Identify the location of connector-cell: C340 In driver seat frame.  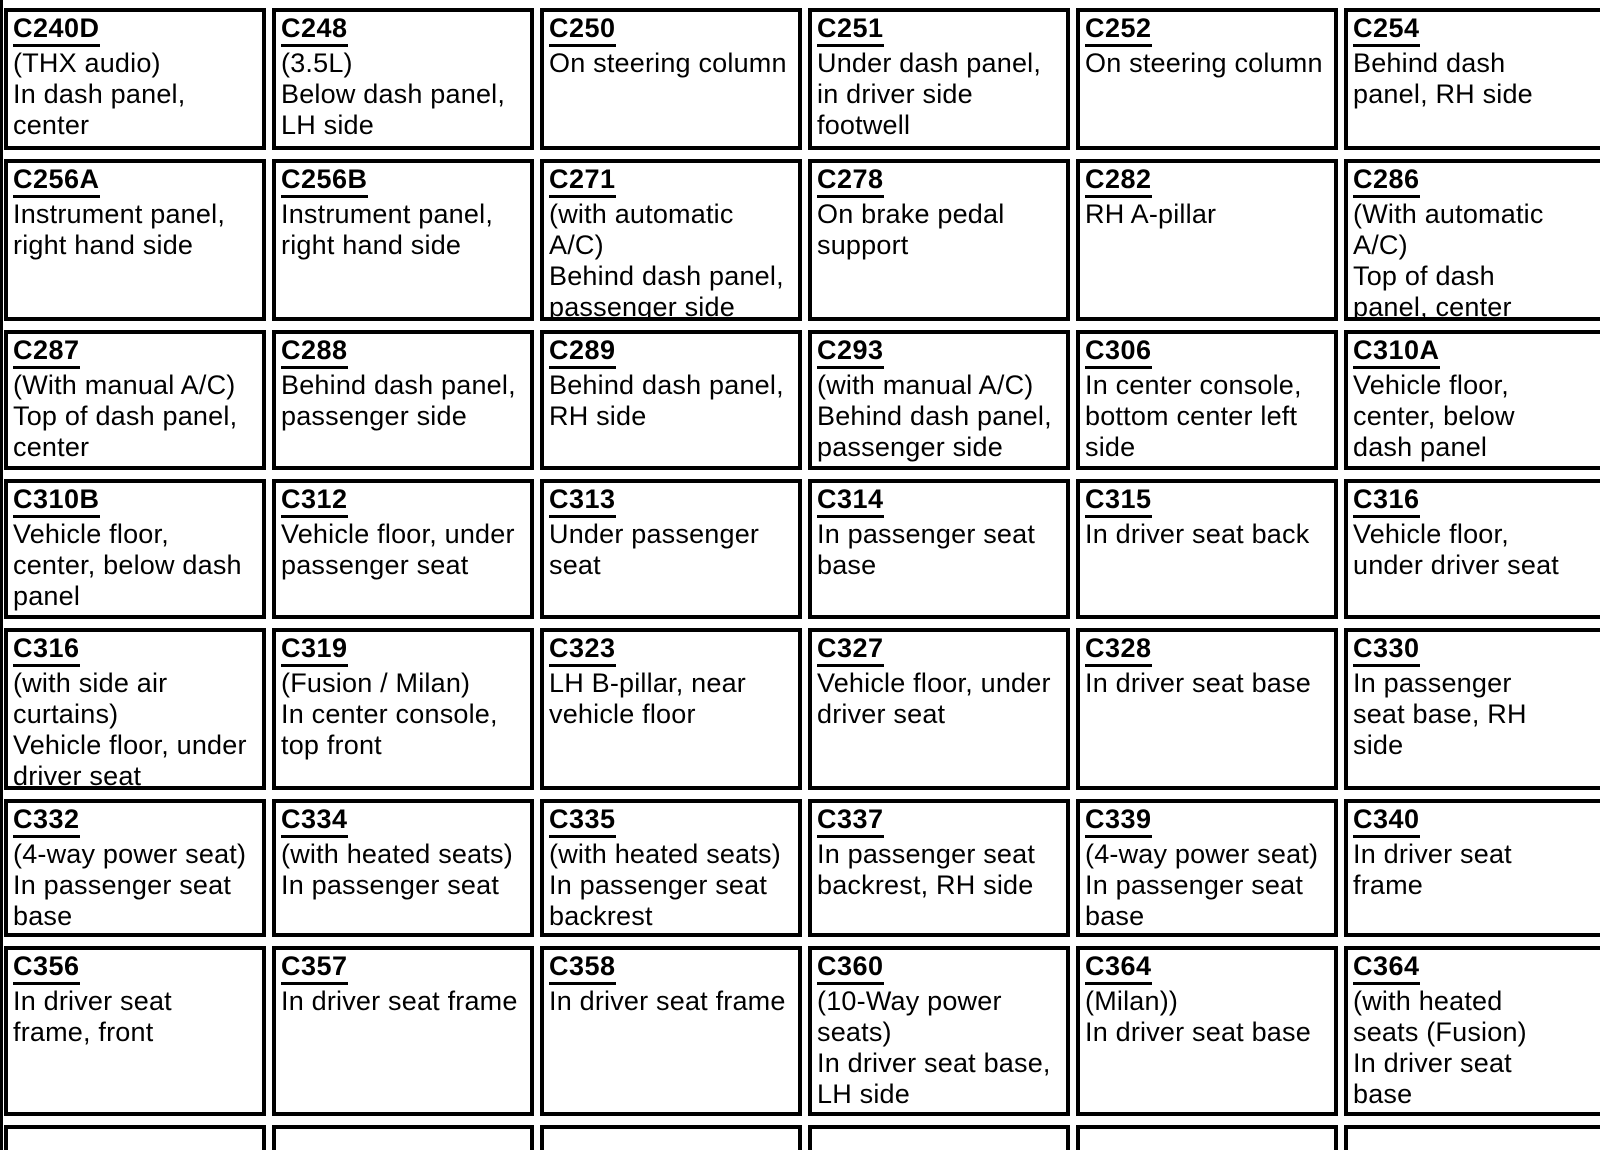
(1472, 868).